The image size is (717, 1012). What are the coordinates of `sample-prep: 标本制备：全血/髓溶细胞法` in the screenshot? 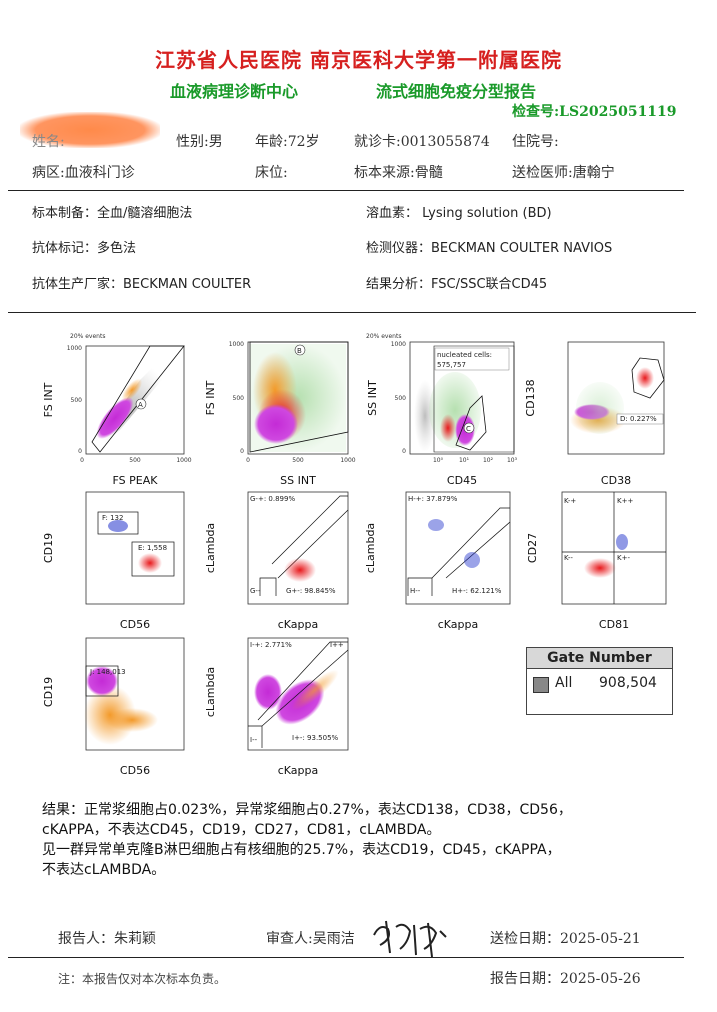 It's located at (112, 213).